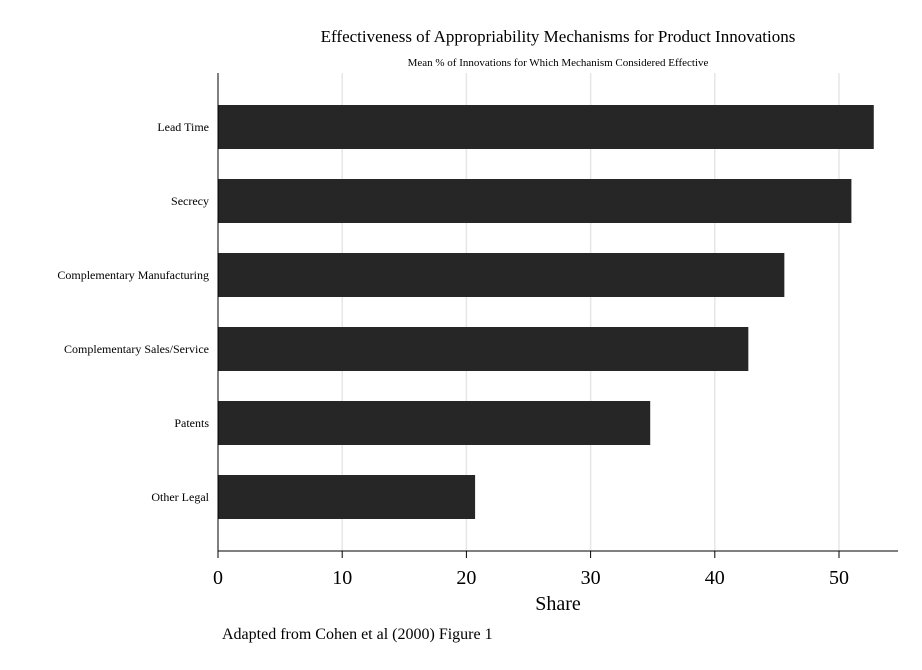  Describe the element at coordinates (190, 201) in the screenshot. I see `category-label-secrecy: Secrecy` at that location.